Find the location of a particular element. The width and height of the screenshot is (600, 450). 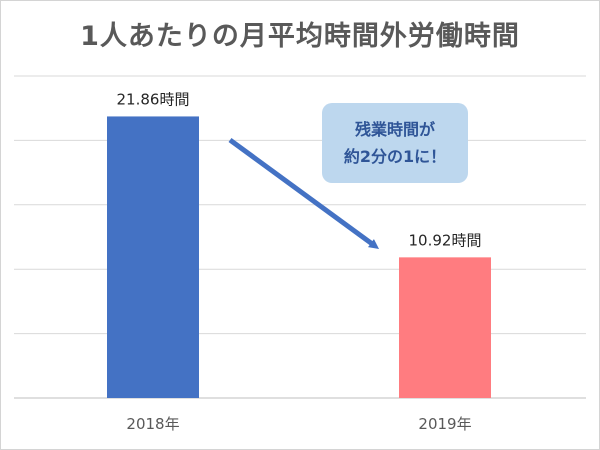

annotation-line-1: 残業時間が is located at coordinates (394, 129).